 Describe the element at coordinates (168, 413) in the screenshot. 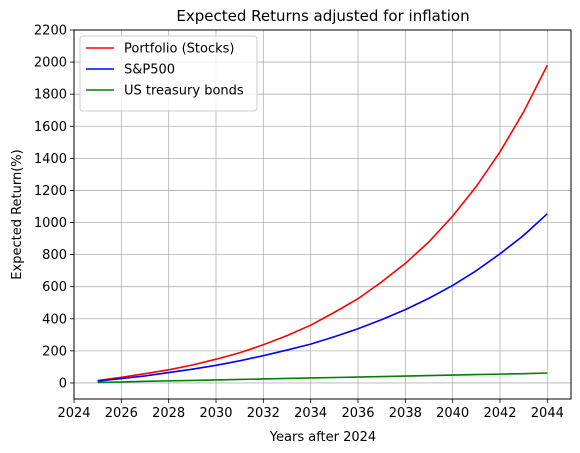

I see `x-tick-label: 2028` at that location.